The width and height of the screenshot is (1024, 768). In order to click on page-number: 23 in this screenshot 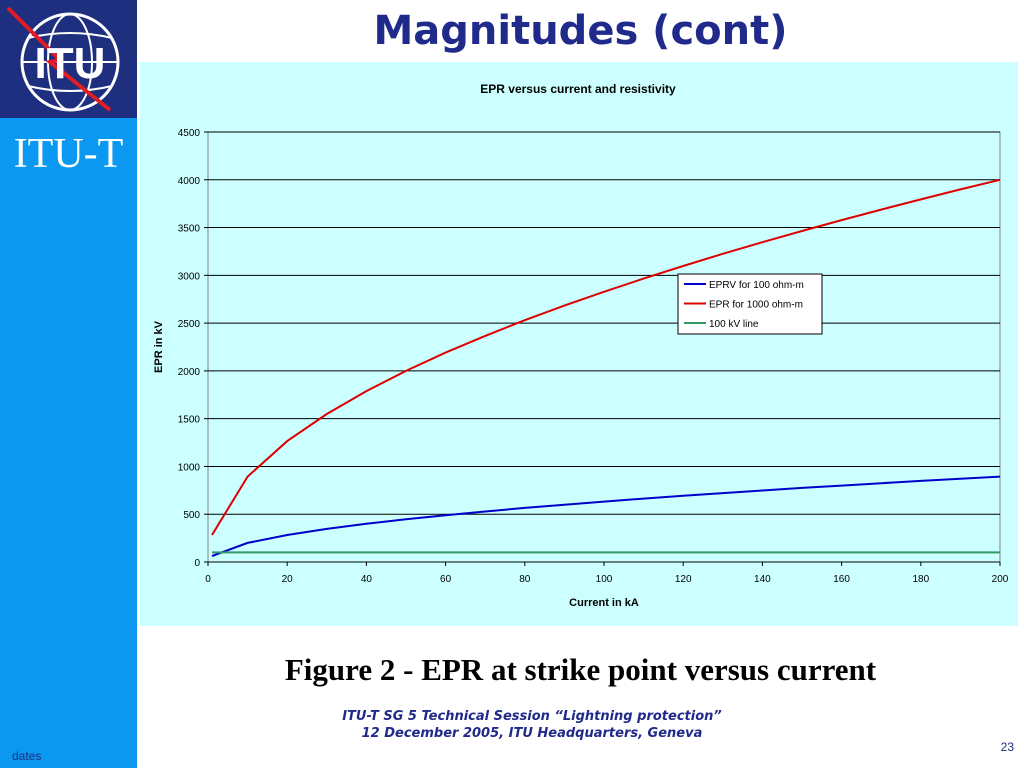, I will do `click(1007, 747)`.